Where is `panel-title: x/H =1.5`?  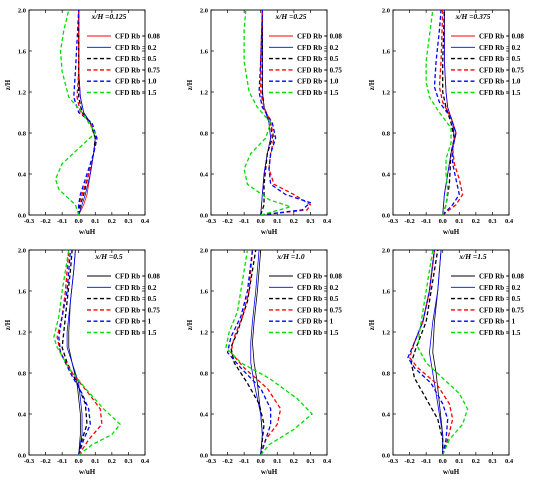 panel-title: x/H =1.5 is located at coordinates (472, 256).